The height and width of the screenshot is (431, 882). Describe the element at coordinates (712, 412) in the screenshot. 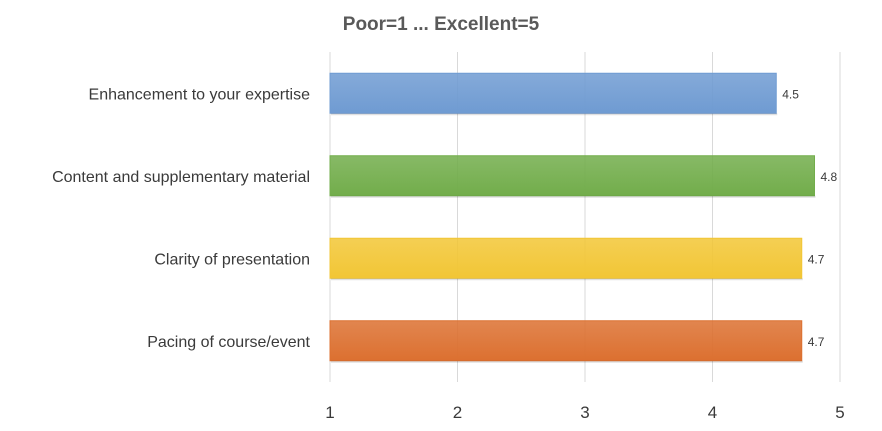

I see `x-tick-label: 4` at that location.